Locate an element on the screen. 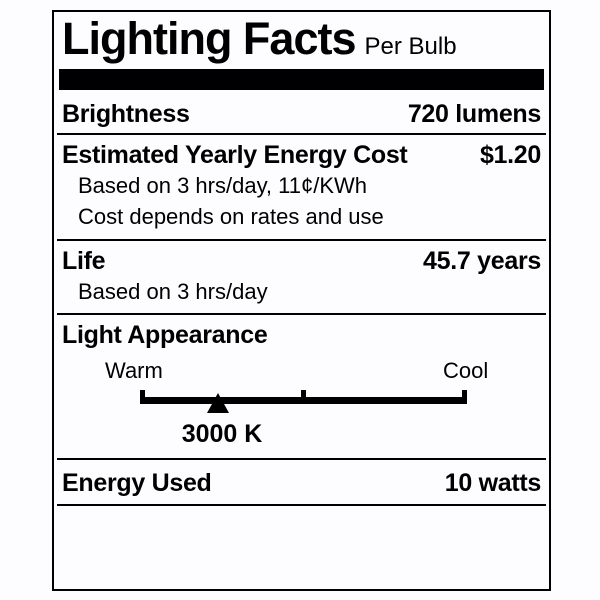 The width and height of the screenshot is (600, 600). brightness-row: Brightness 720 lumens is located at coordinates (301, 114).